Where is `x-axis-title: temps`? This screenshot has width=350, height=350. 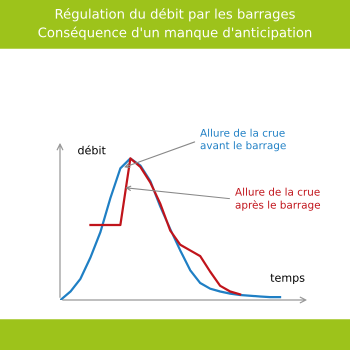
x-axis-title: temps is located at coordinates (287, 279).